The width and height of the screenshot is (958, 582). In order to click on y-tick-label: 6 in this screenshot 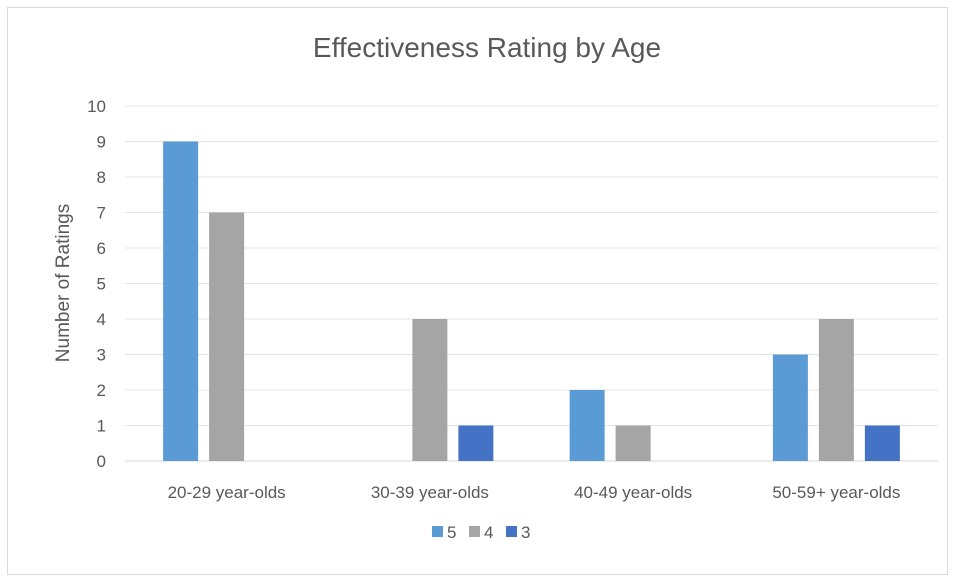, I will do `click(101, 248)`.